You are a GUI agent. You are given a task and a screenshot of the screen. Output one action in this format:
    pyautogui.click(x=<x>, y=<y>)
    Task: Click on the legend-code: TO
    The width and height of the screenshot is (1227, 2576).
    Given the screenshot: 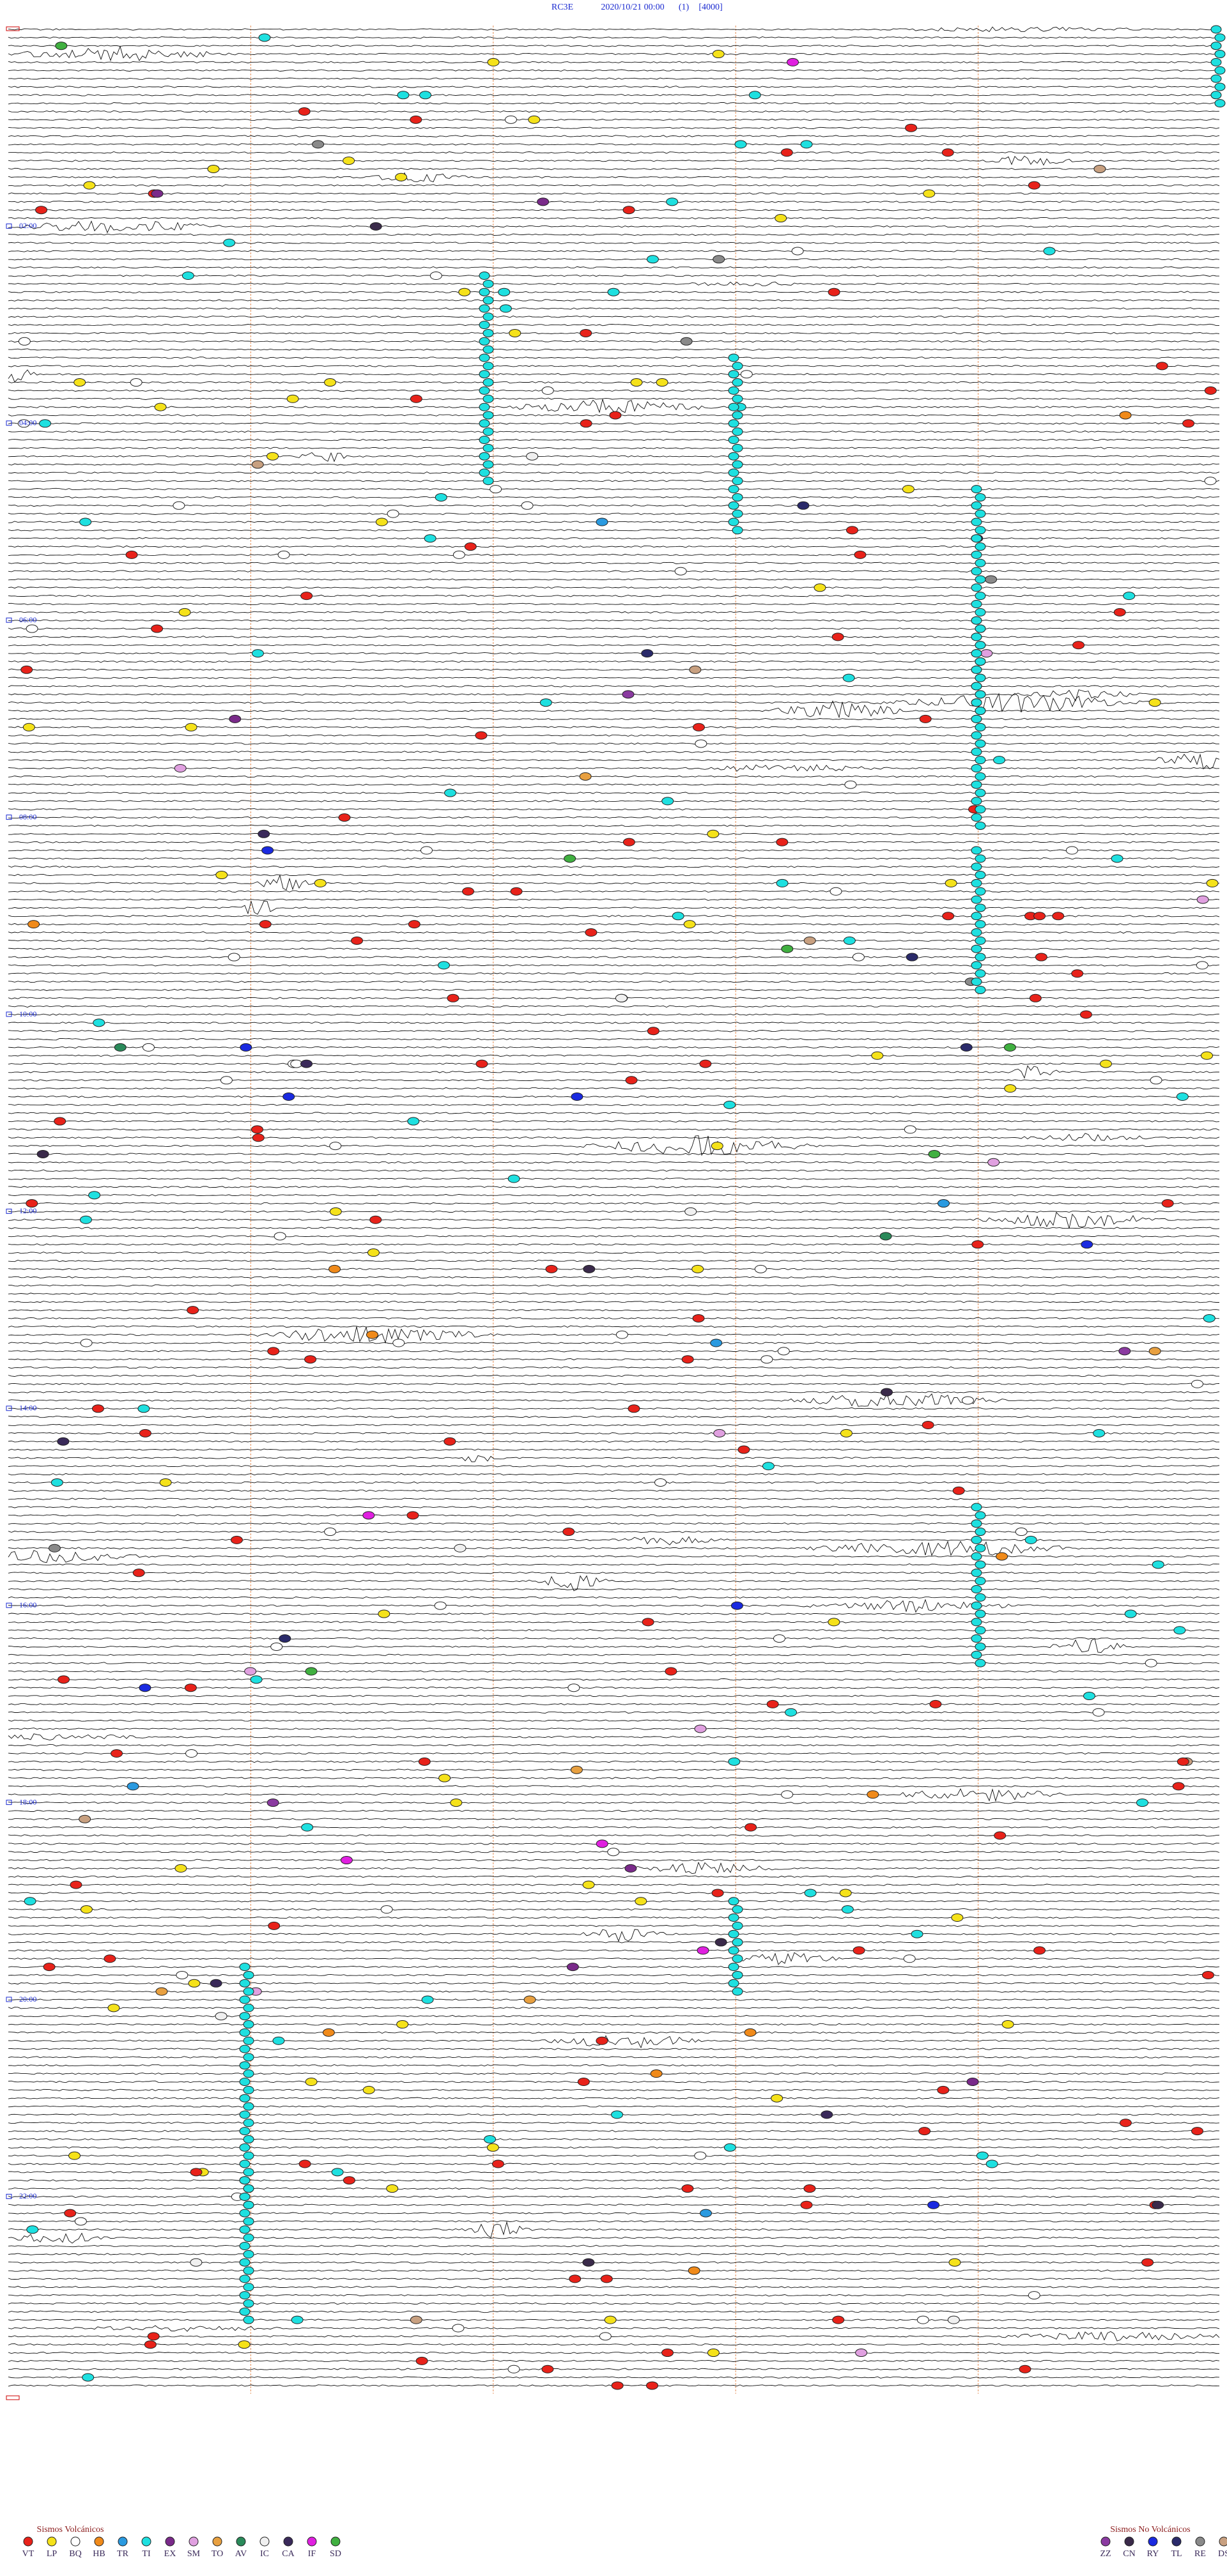 What is the action you would take?
    pyautogui.click(x=217, y=2554)
    